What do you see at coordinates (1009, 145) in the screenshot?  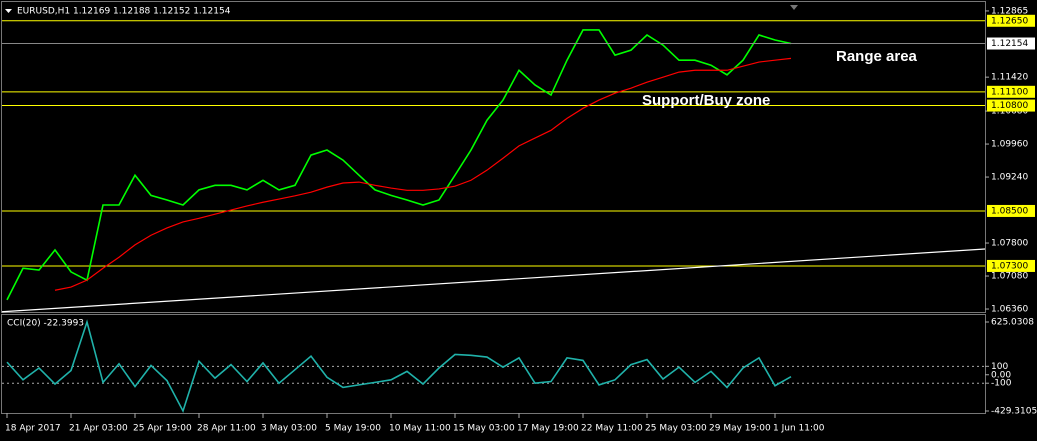 I see `y-tick-label: 1.09960` at bounding box center [1009, 145].